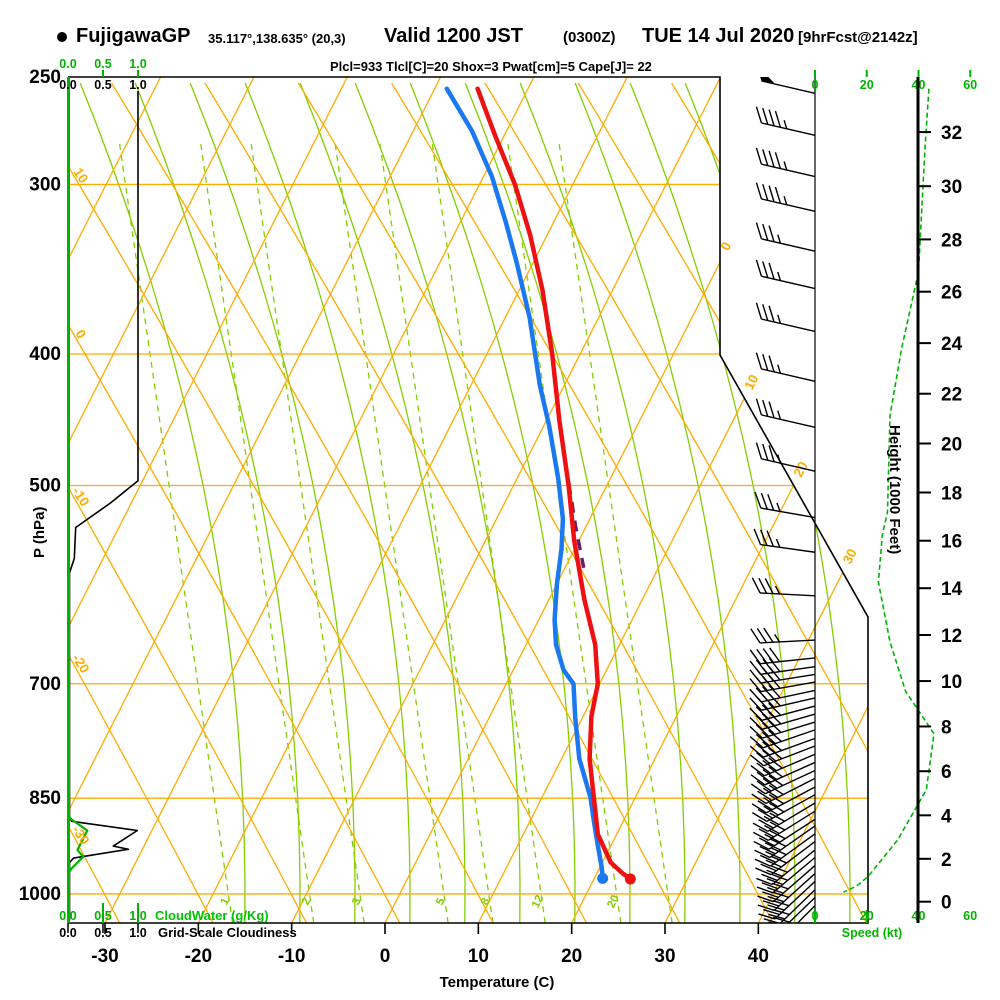  What do you see at coordinates (102, 64) in the screenshot?
I see `cloudwater-scale-top: 0.5` at bounding box center [102, 64].